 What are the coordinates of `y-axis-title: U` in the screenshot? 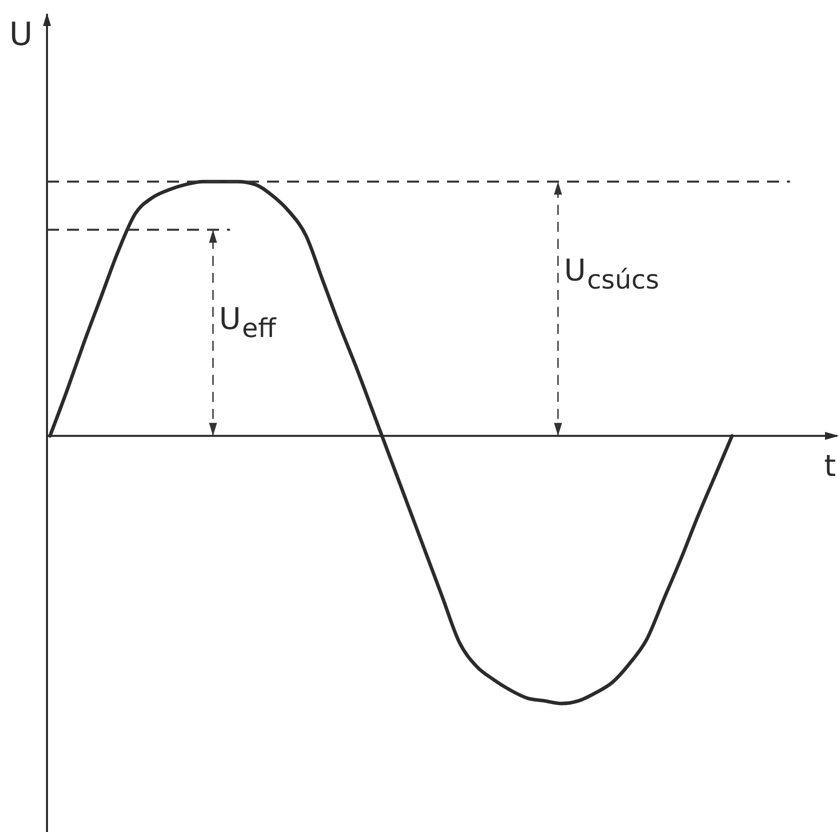 It's located at (21, 34).